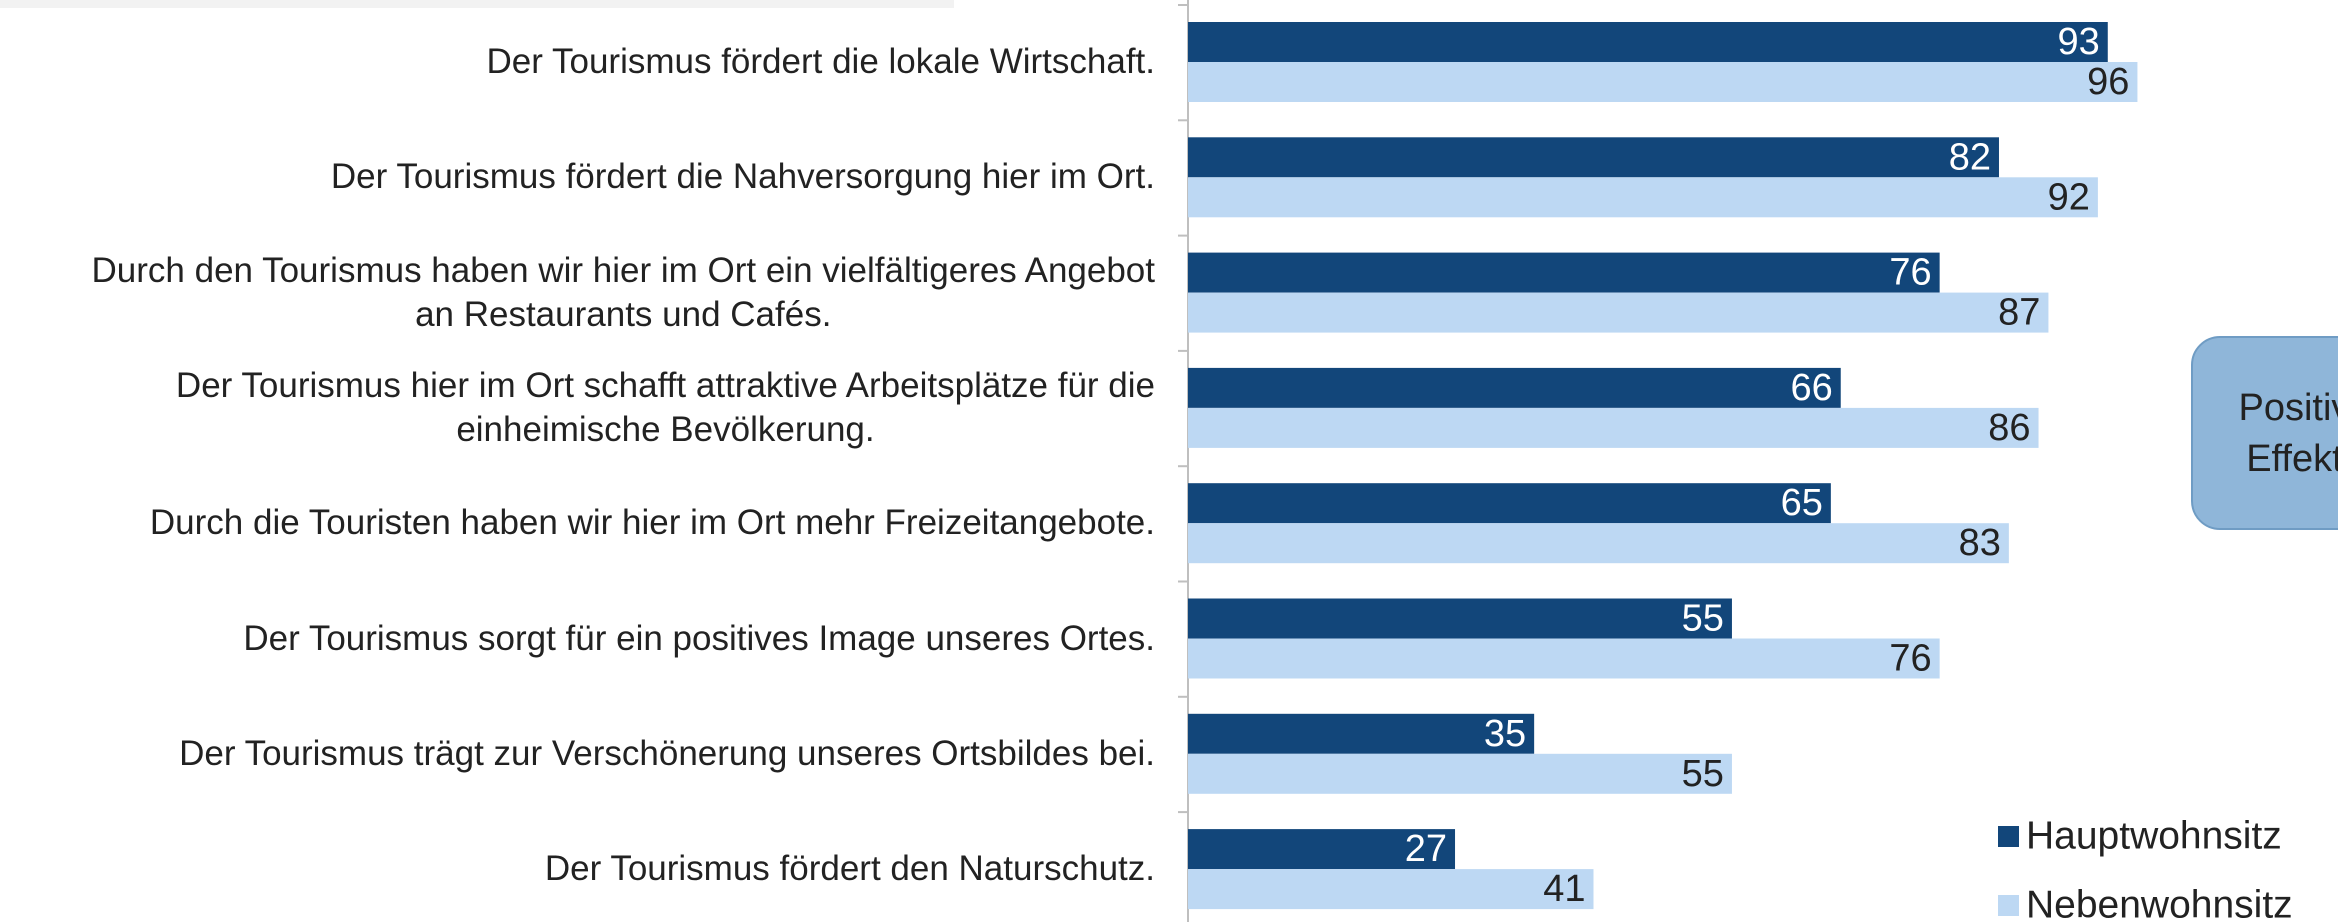  Describe the element at coordinates (2288, 408) in the screenshot. I see `side-box-label: Positive` at that location.